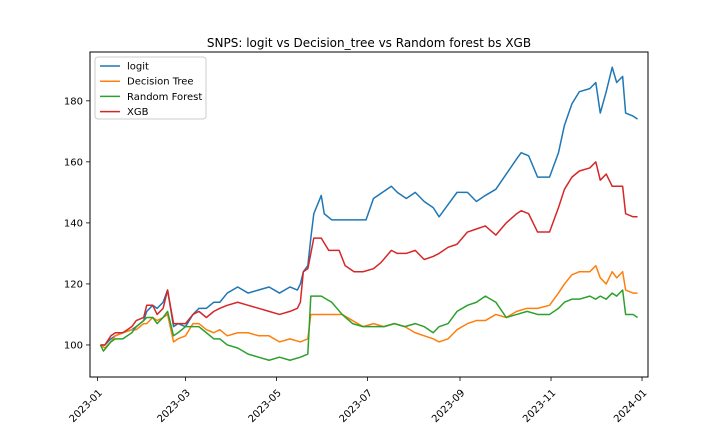  Describe the element at coordinates (73, 162) in the screenshot. I see `y-tick-label: 160` at that location.